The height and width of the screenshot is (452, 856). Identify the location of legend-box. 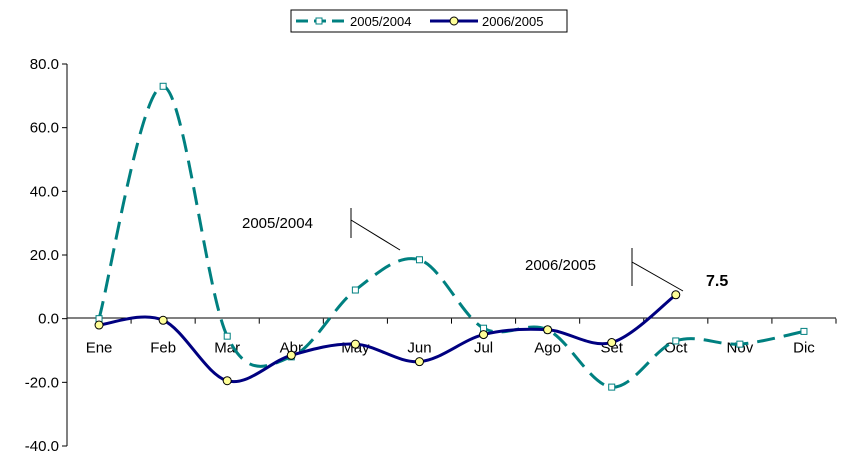
(429, 21).